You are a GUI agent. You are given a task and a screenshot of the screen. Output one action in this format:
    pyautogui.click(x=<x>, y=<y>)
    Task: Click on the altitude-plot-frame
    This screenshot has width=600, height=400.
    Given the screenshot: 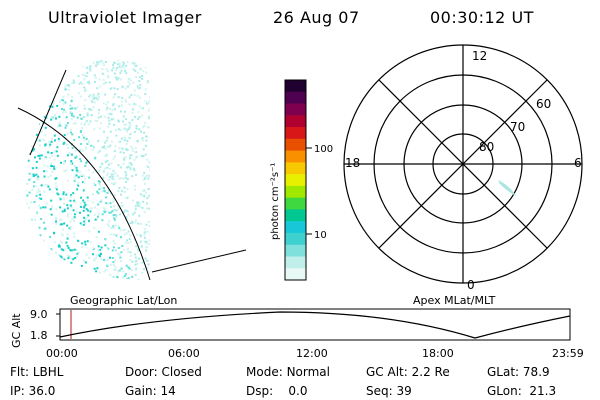 What is the action you would take?
    pyautogui.click(x=315, y=324)
    